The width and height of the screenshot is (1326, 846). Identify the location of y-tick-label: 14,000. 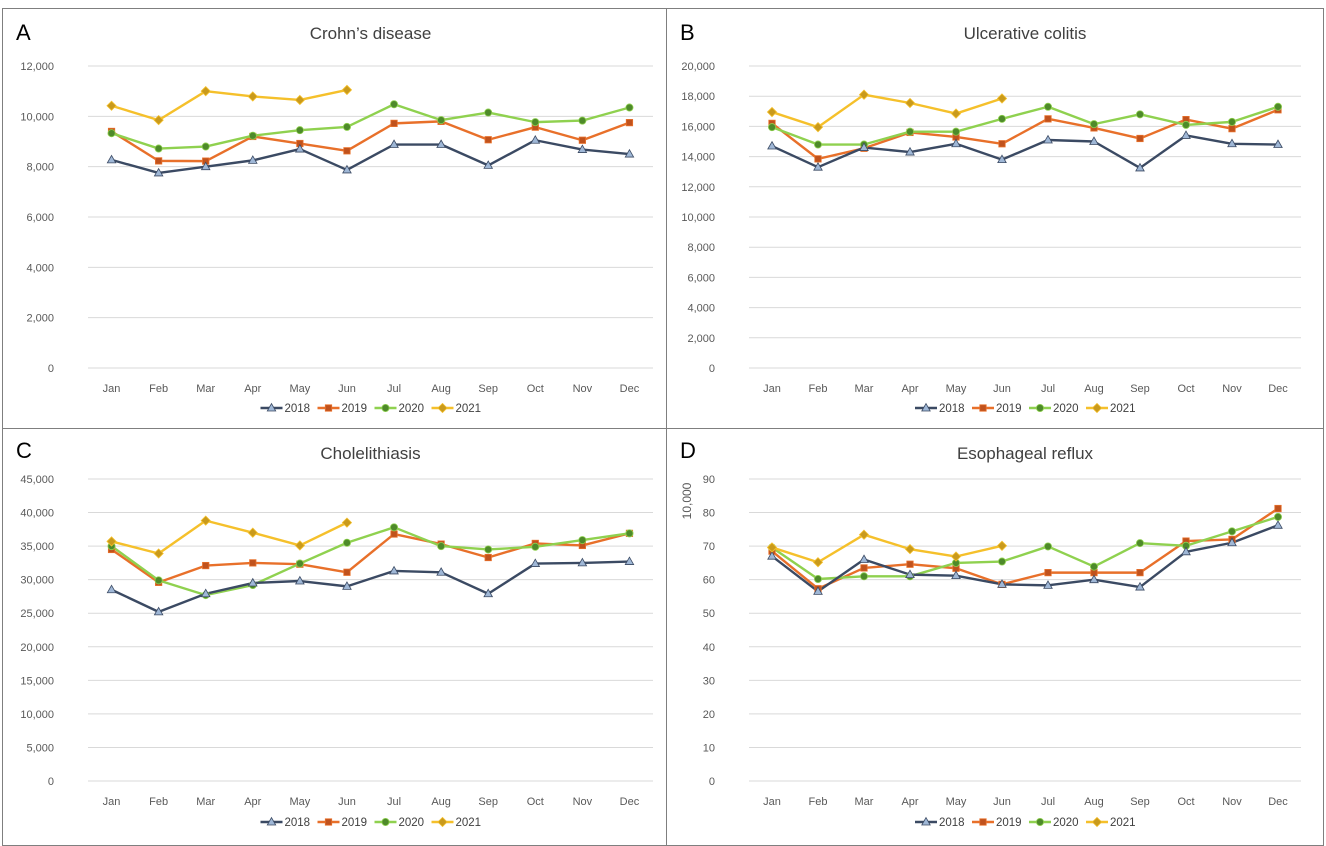
(698, 158).